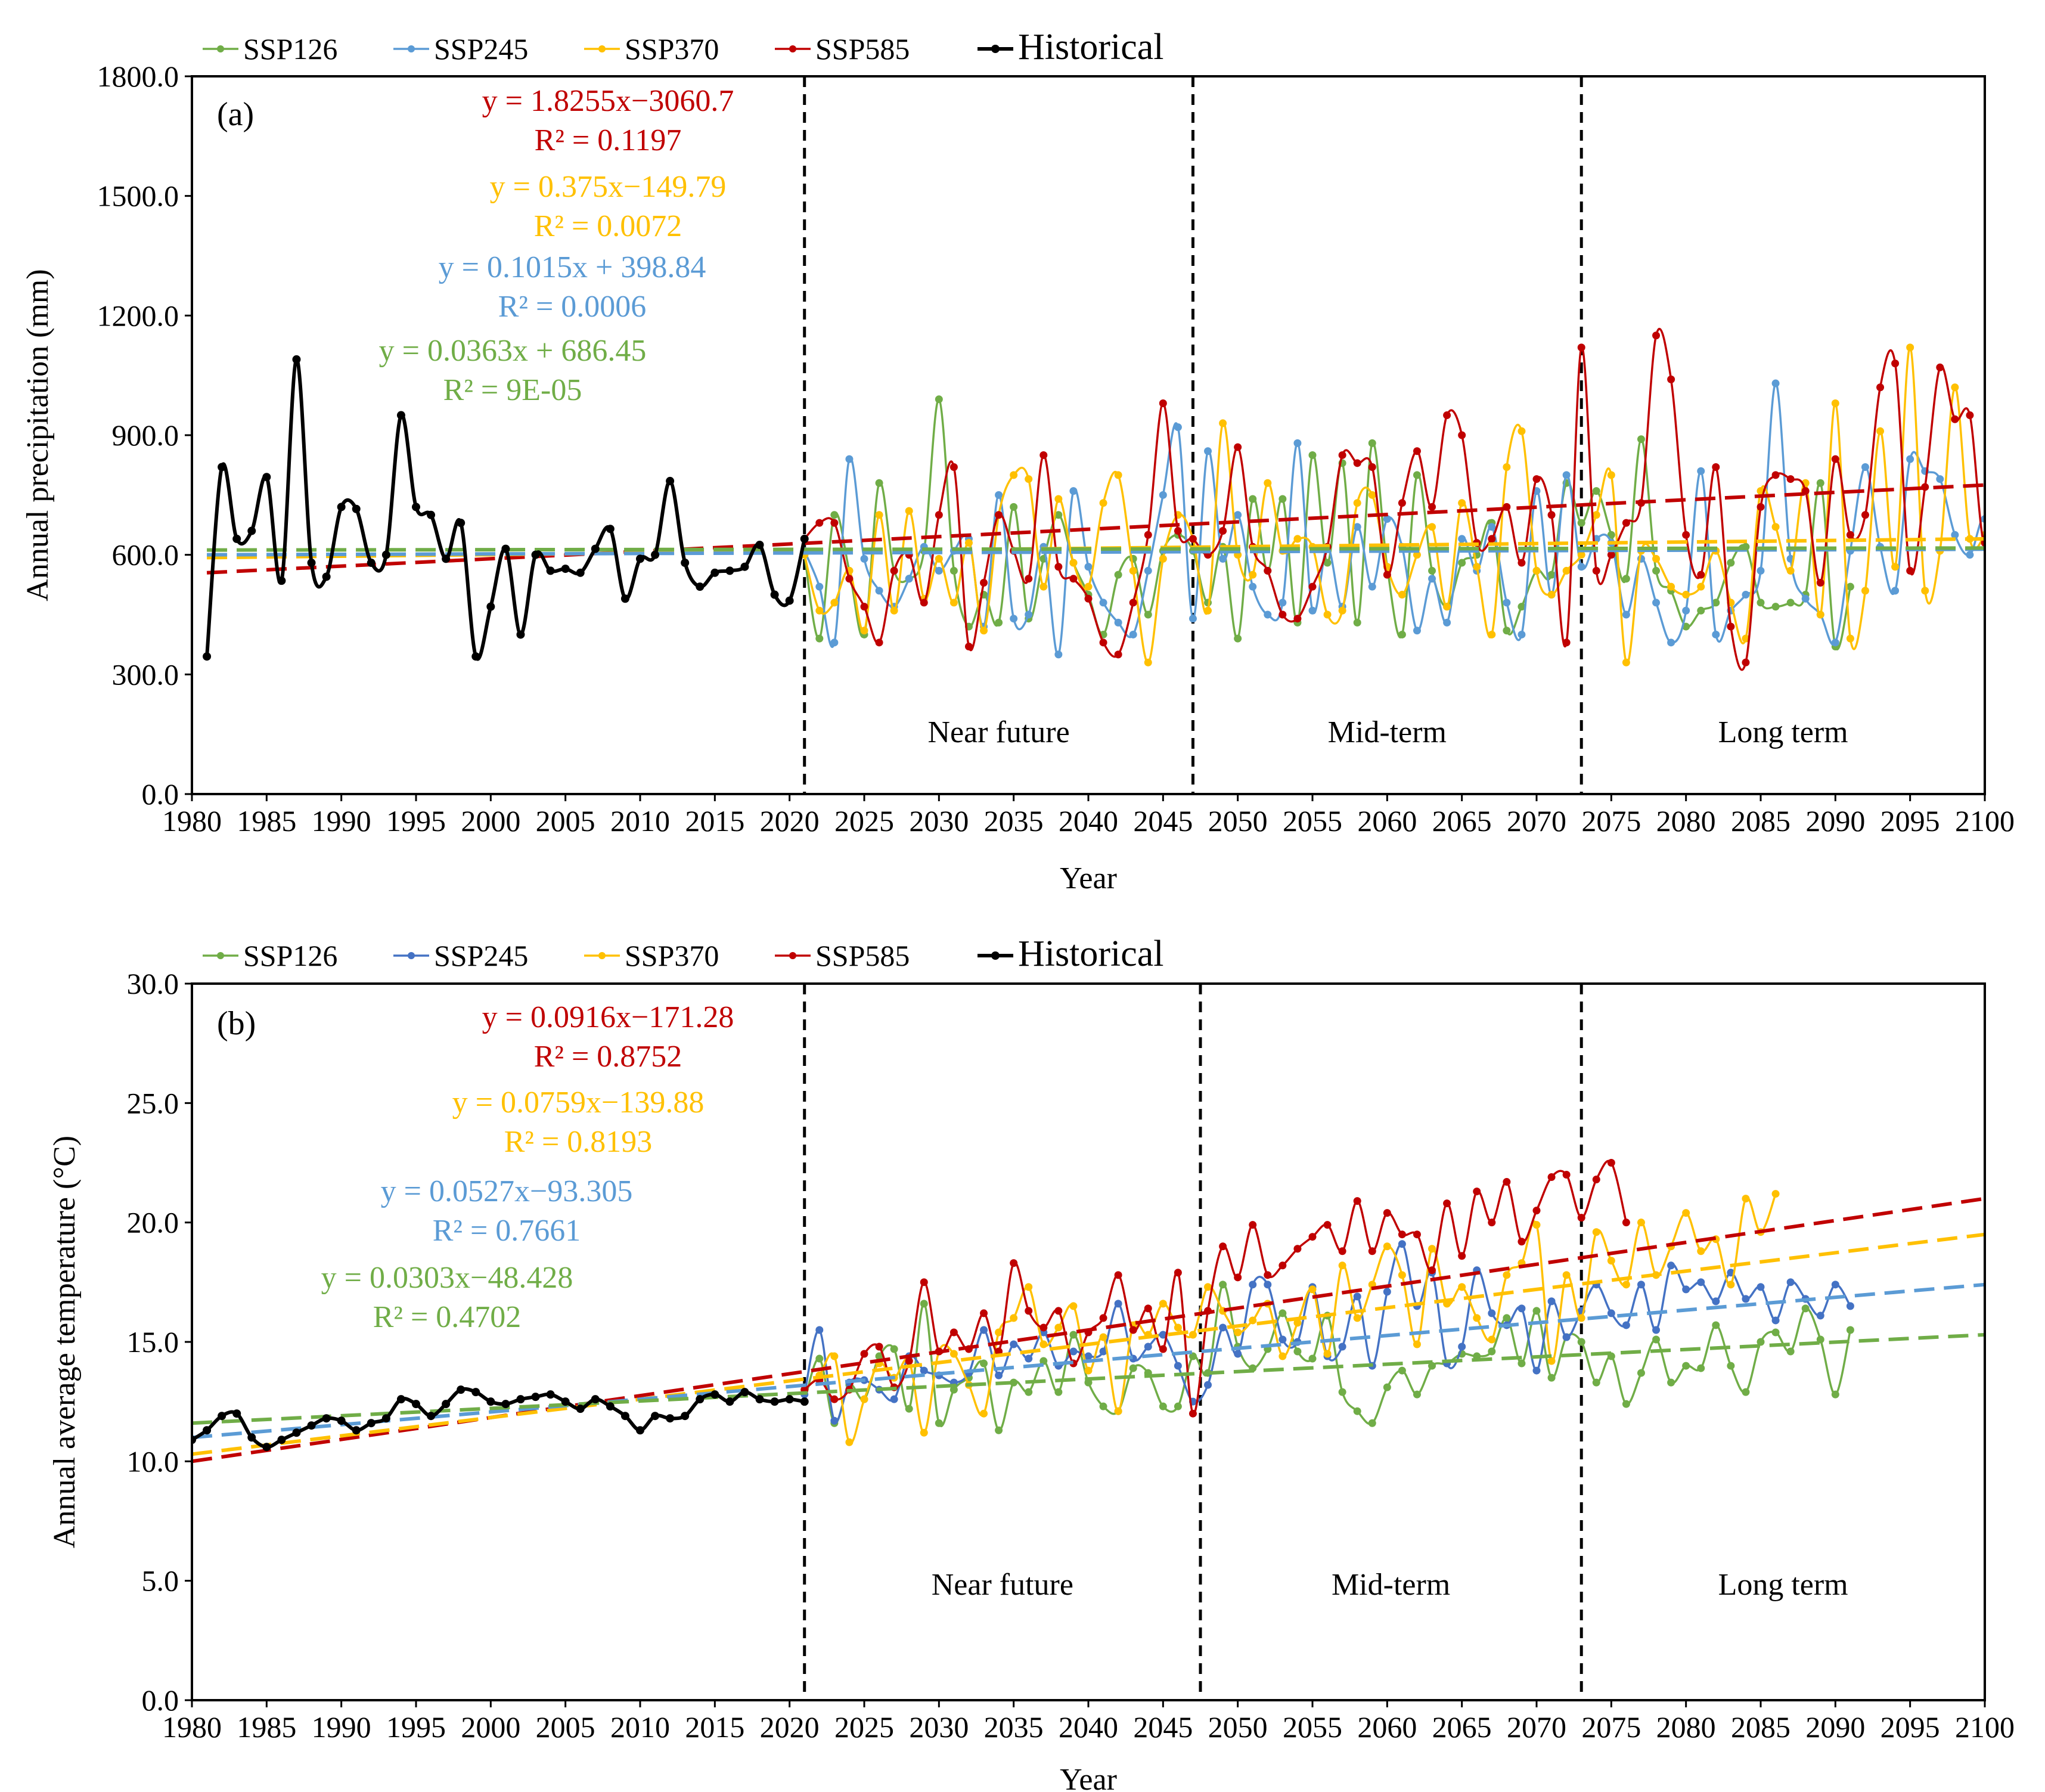 The height and width of the screenshot is (1792, 2045). Describe the element at coordinates (1088, 1727) in the screenshot. I see `x-tick-label: 2040` at that location.